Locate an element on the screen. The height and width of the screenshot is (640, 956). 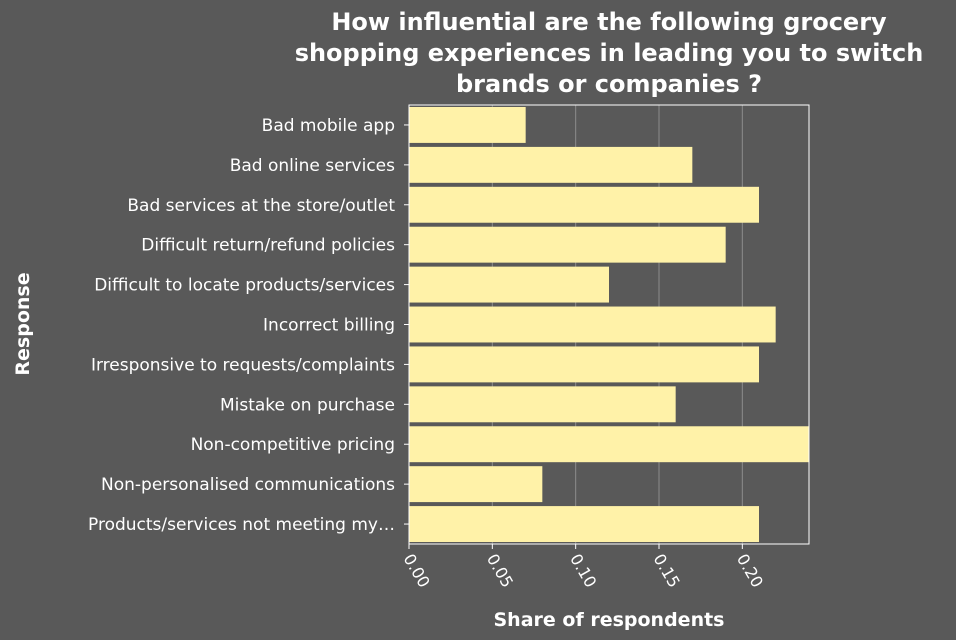
x-tick-label: 0.00 is located at coordinates (417, 571).